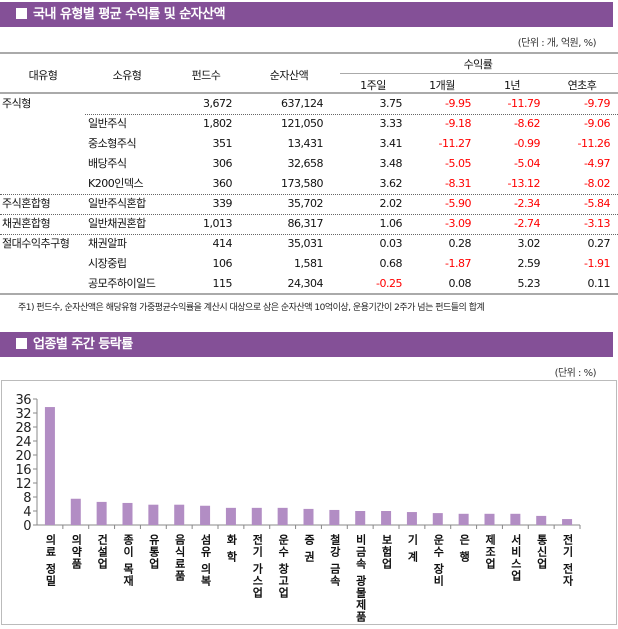 Image resolution: width=618 pixels, height=629 pixels. What do you see at coordinates (309, 263) in the screenshot?
I see `cell-assets: 1,581` at bounding box center [309, 263].